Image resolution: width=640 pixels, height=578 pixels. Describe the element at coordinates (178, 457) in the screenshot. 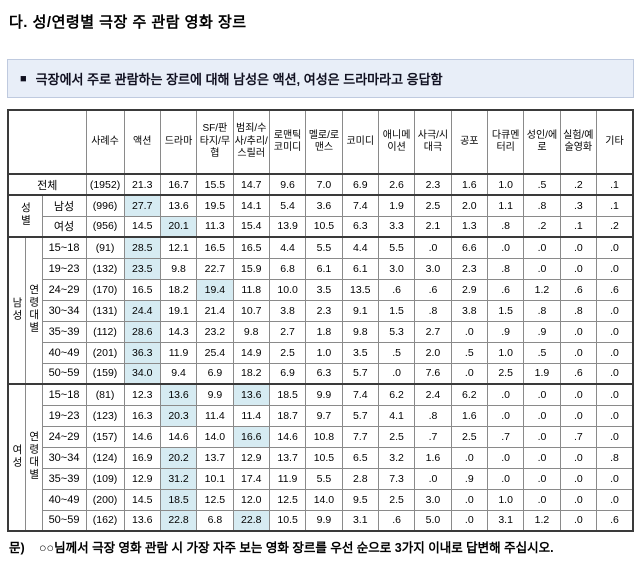

I see `highlighted-value-cell: 20.2` at that location.